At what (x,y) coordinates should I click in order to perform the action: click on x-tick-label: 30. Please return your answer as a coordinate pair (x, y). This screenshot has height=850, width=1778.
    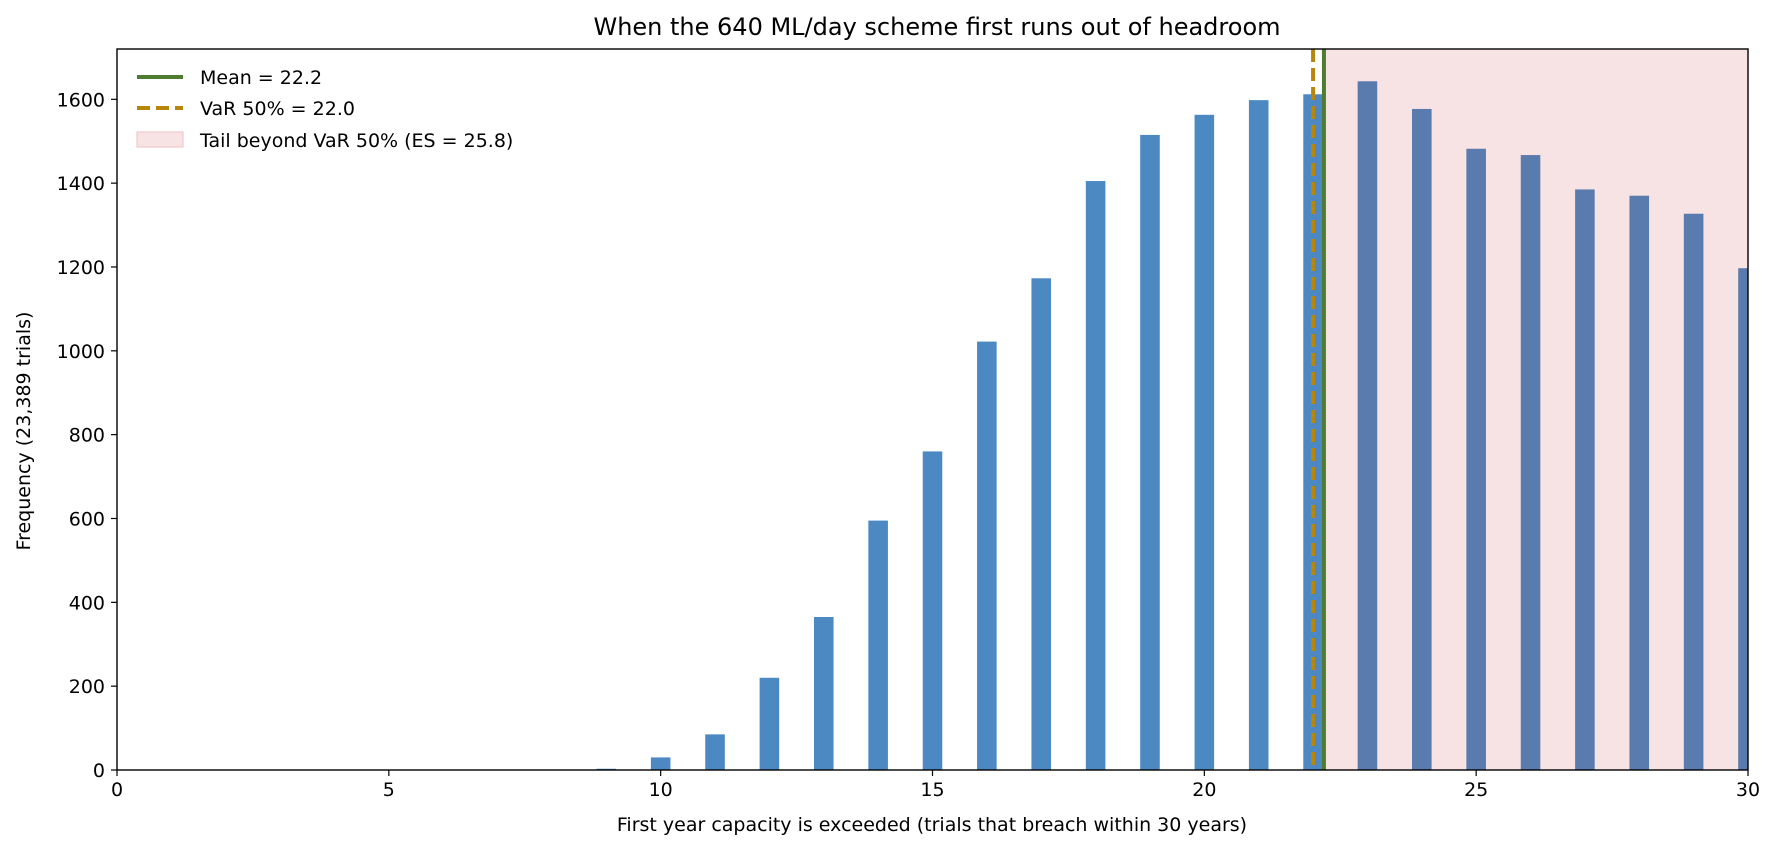
    Looking at the image, I should click on (1748, 790).